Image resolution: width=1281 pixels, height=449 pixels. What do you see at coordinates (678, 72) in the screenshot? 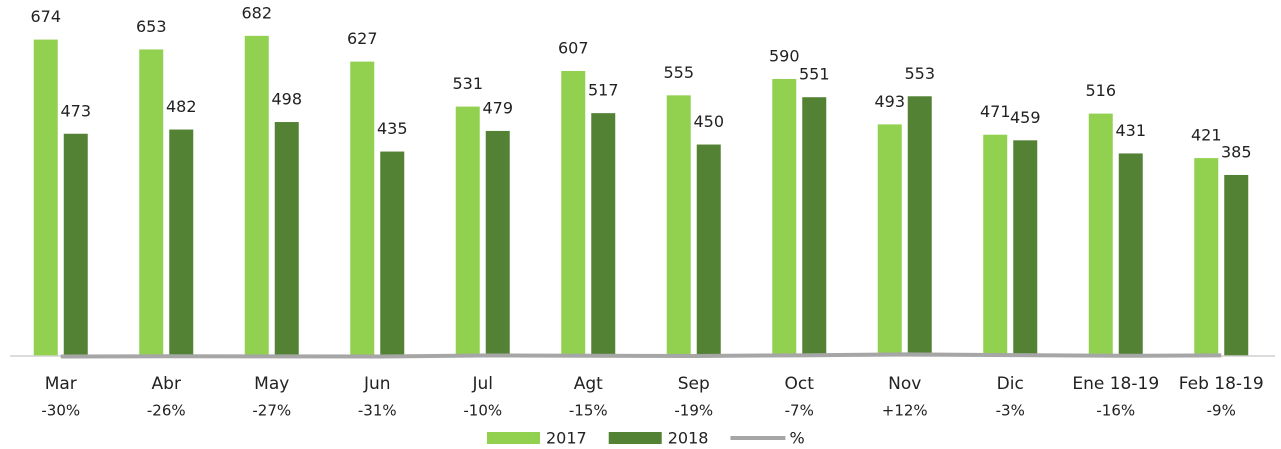
I see `value-label: 555` at bounding box center [678, 72].